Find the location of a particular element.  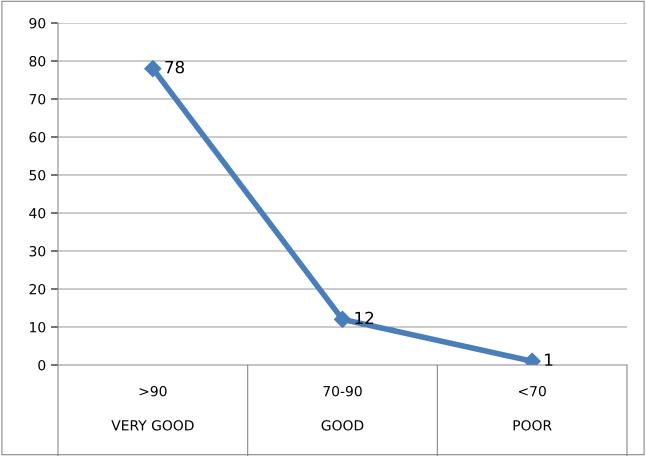

category-label: >90 VERY GOOD is located at coordinates (152, 408).